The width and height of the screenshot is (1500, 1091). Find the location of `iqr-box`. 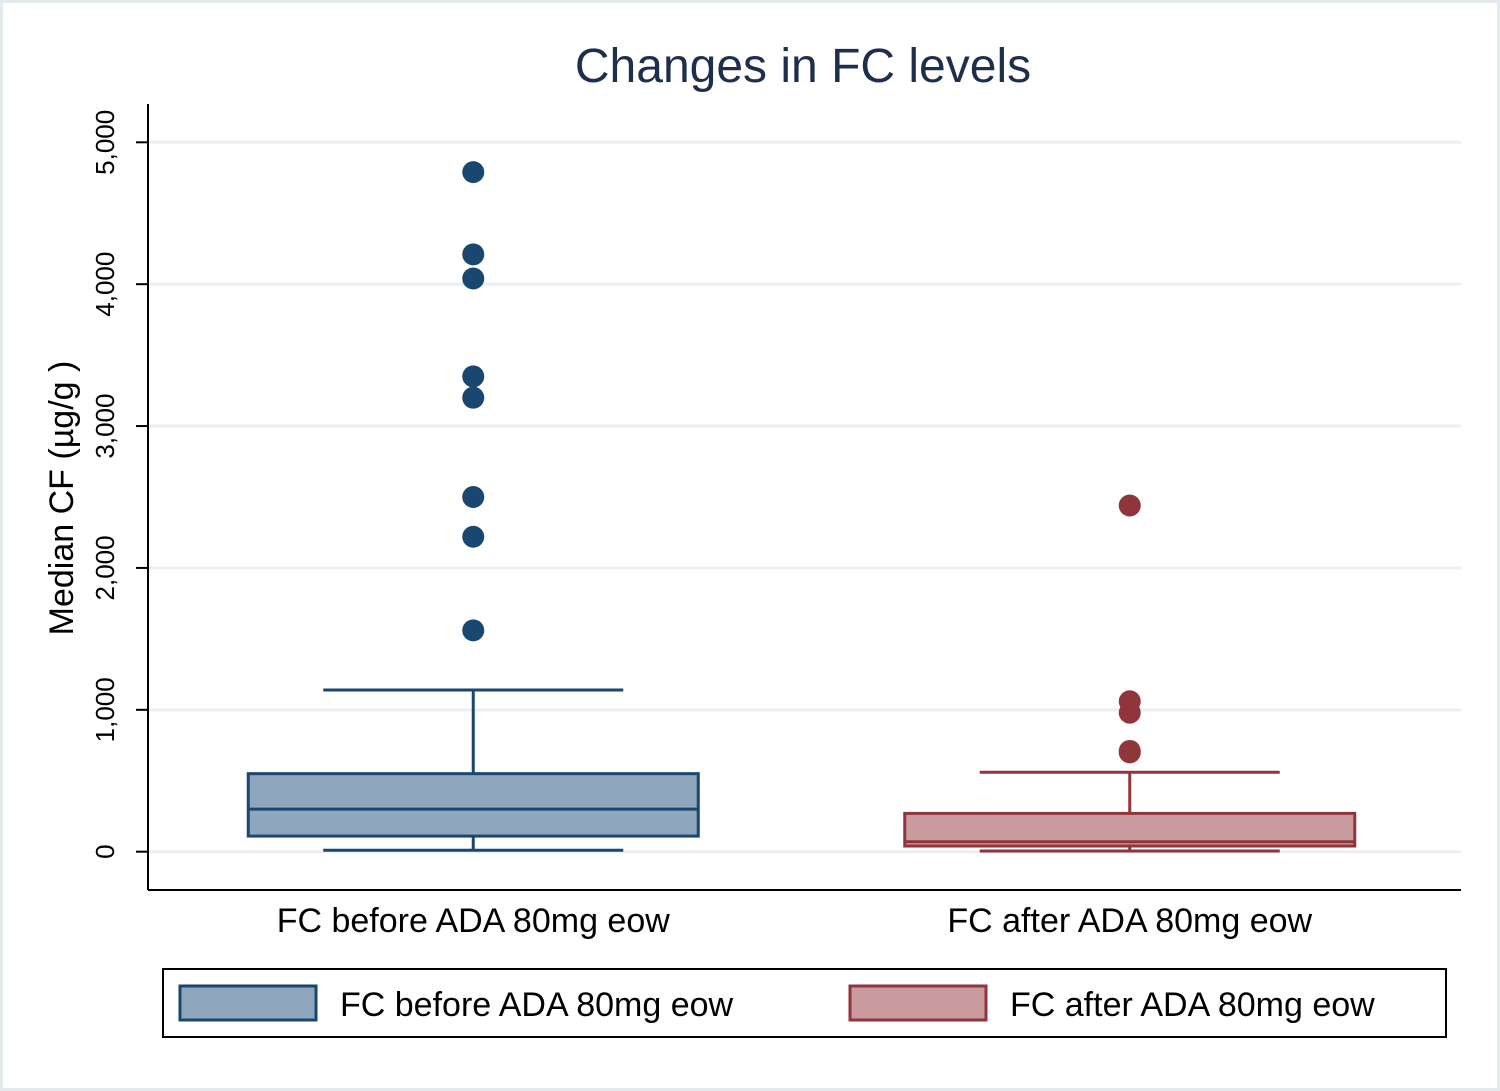

iqr-box is located at coordinates (473, 805).